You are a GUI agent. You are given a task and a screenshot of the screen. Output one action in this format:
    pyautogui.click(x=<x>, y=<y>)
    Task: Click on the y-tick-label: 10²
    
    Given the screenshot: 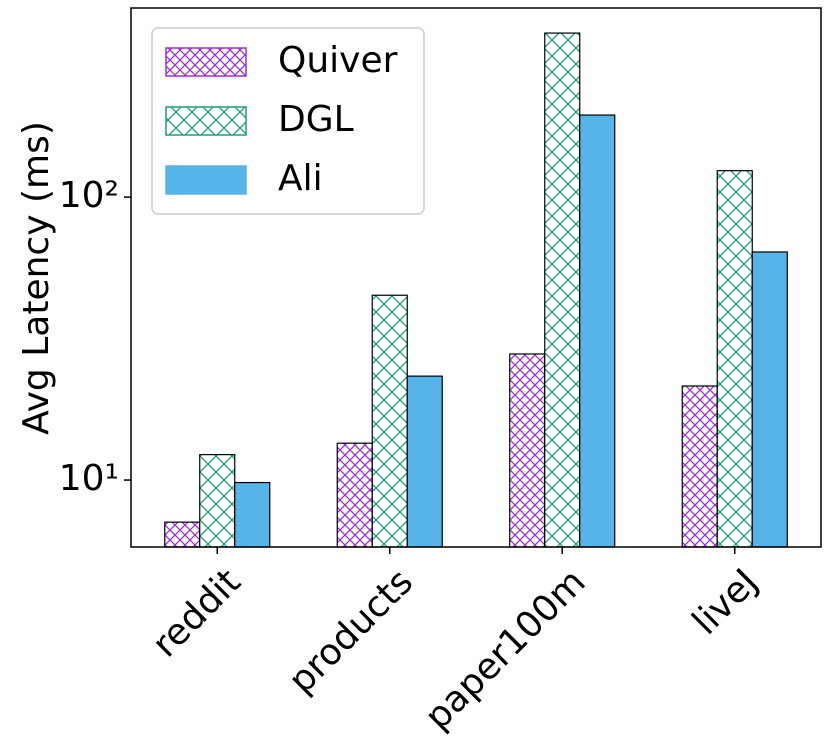 What is the action you would take?
    pyautogui.click(x=89, y=195)
    